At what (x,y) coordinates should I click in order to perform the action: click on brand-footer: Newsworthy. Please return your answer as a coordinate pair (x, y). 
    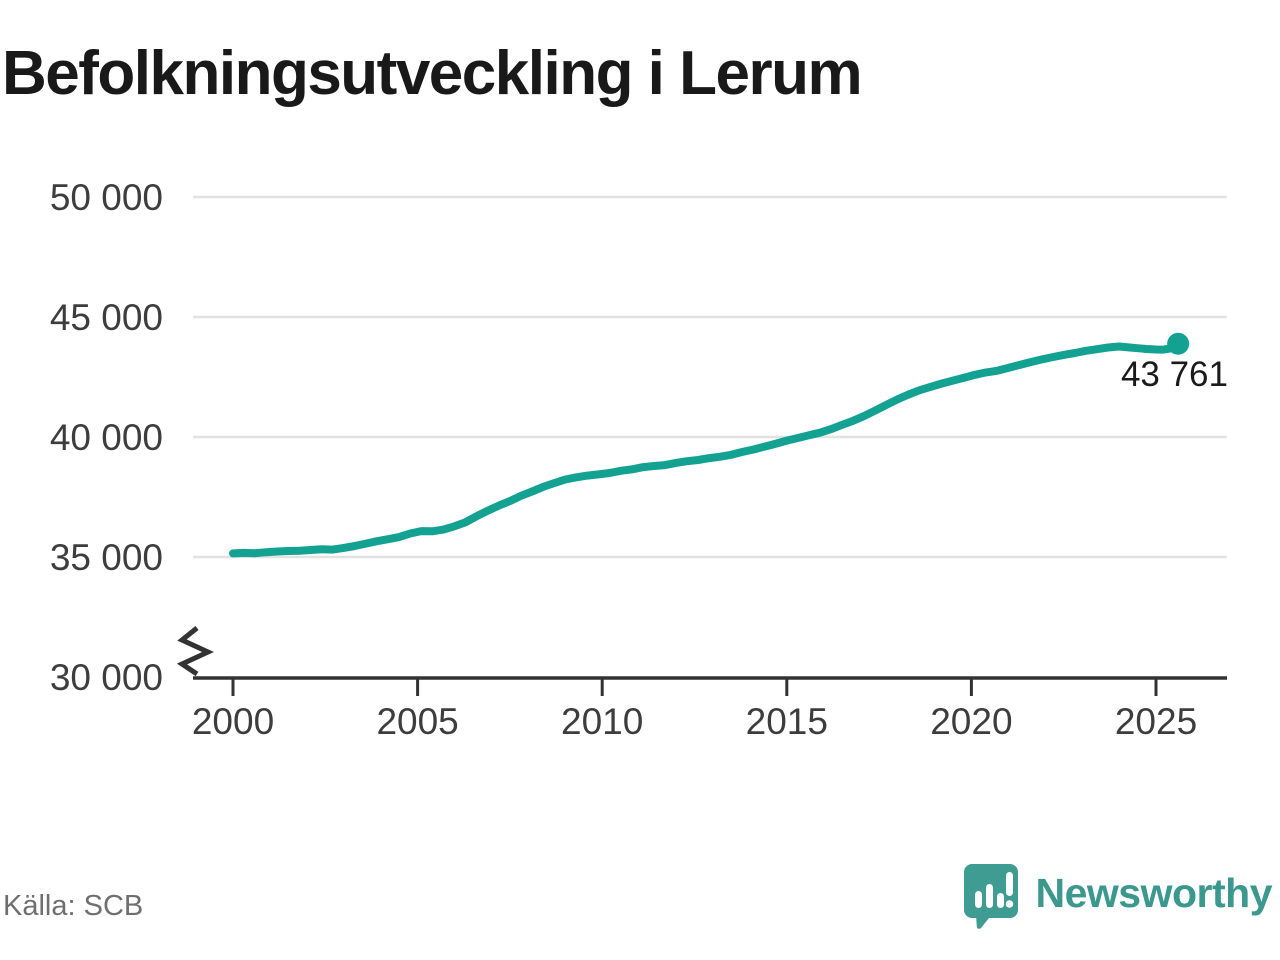
    Looking at the image, I should click on (1117, 896).